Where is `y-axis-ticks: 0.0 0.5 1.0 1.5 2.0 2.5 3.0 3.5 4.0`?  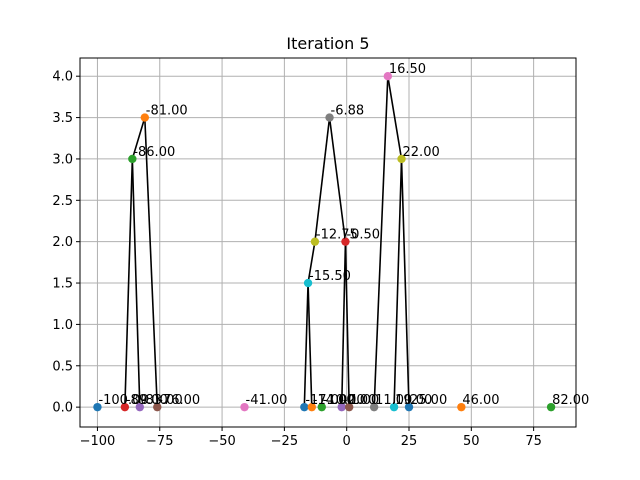
y-axis-ticks: 0.0 0.5 1.0 1.5 2.0 2.5 3.0 3.5 4.0 is located at coordinates (66, 243).